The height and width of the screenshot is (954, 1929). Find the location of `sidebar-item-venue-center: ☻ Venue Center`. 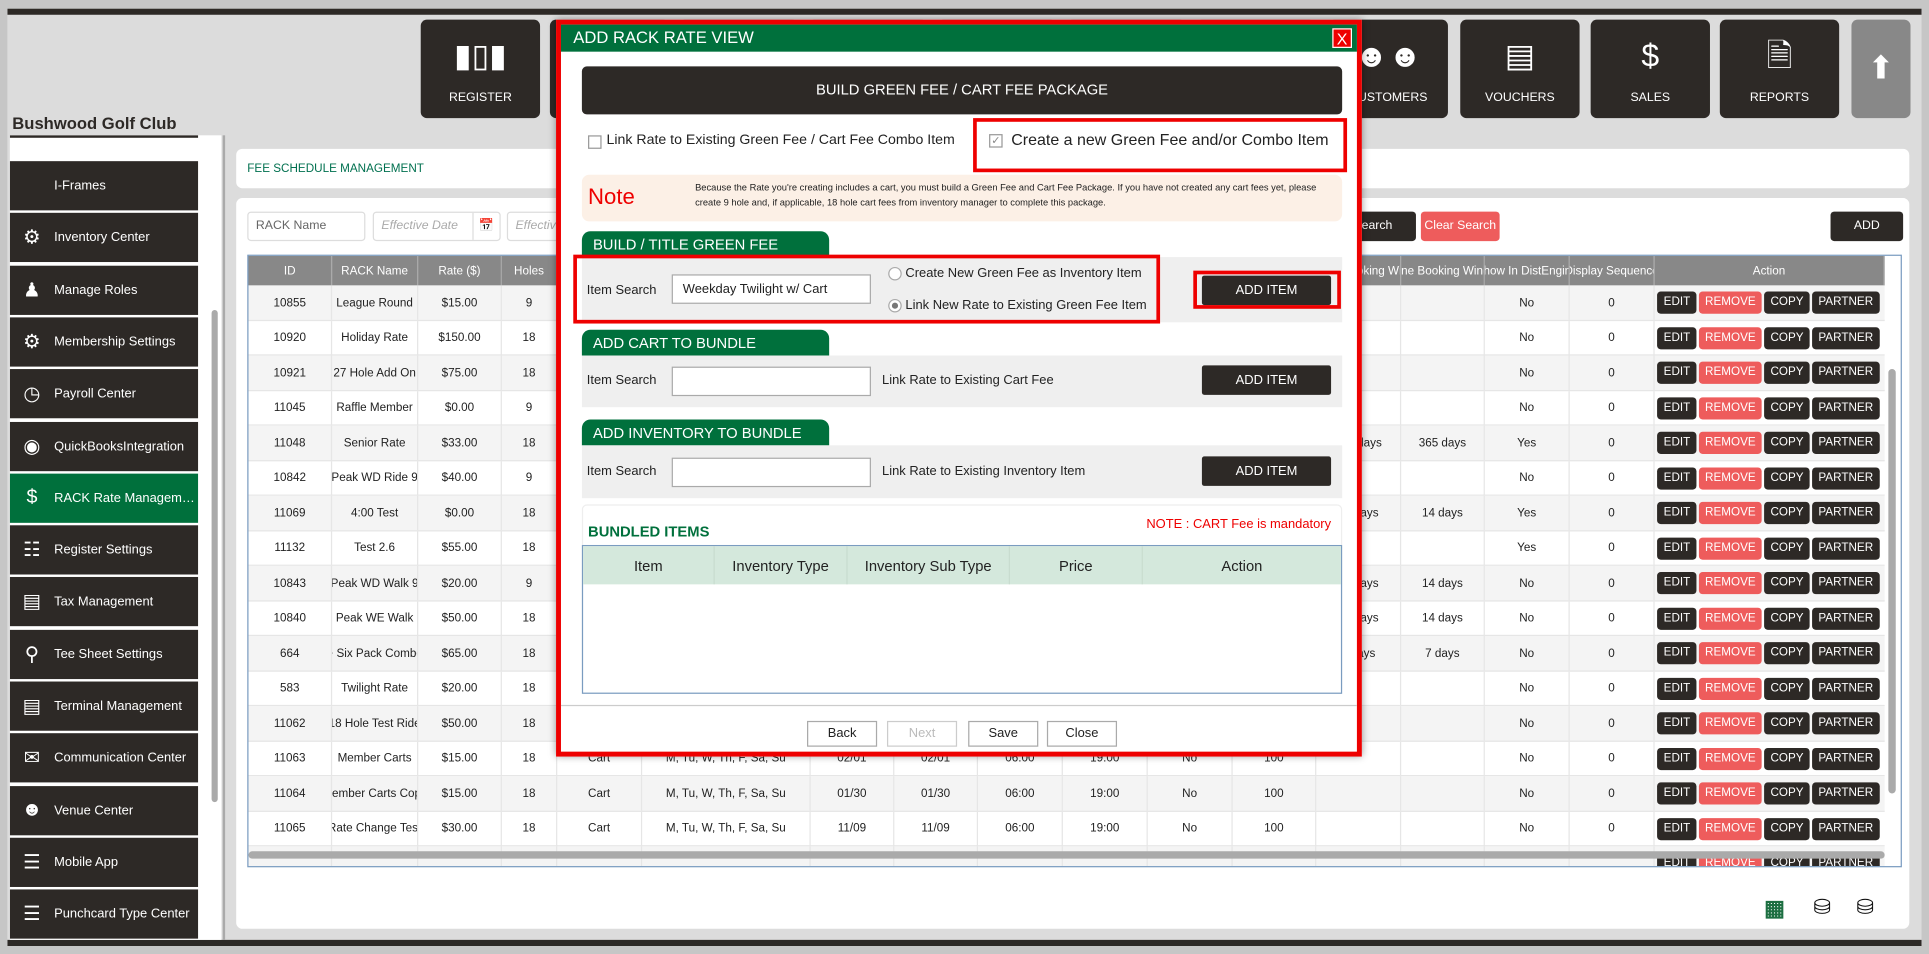

sidebar-item-venue-center: ☻ Venue Center is located at coordinates (104, 810).